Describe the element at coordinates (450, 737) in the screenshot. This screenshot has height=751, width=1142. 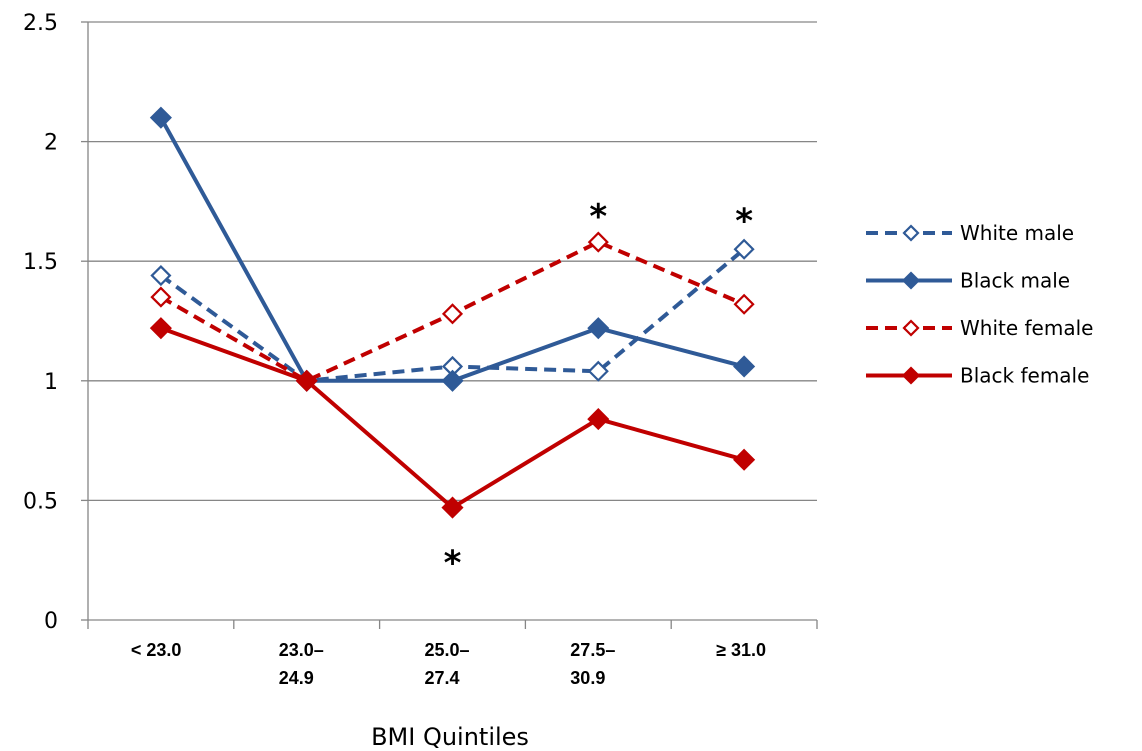
I see `x-axis-title: BMI Quintiles` at that location.